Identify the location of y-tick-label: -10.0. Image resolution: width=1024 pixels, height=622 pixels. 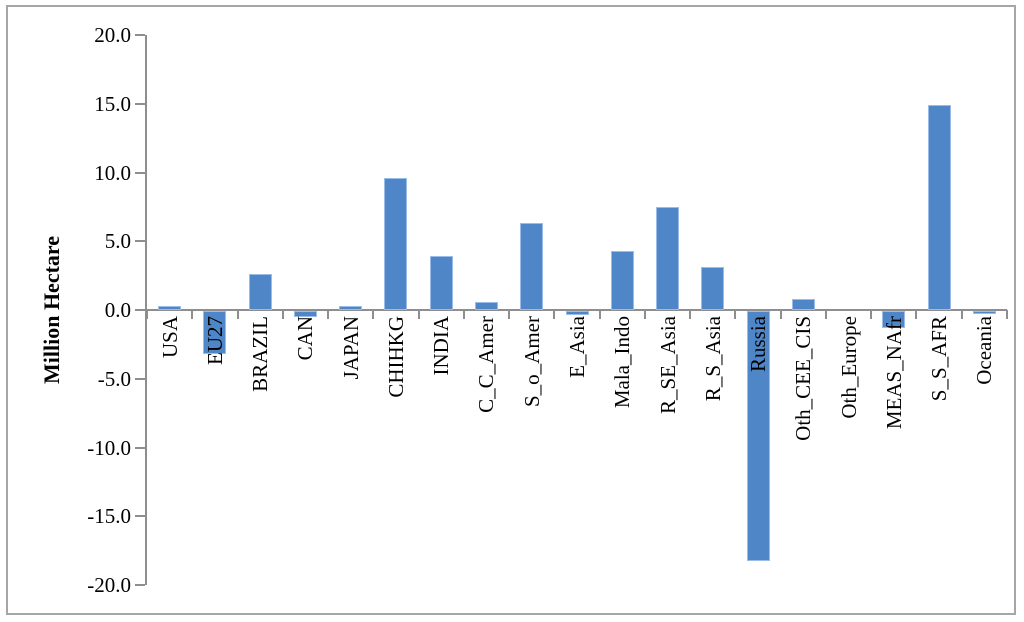
(109, 447).